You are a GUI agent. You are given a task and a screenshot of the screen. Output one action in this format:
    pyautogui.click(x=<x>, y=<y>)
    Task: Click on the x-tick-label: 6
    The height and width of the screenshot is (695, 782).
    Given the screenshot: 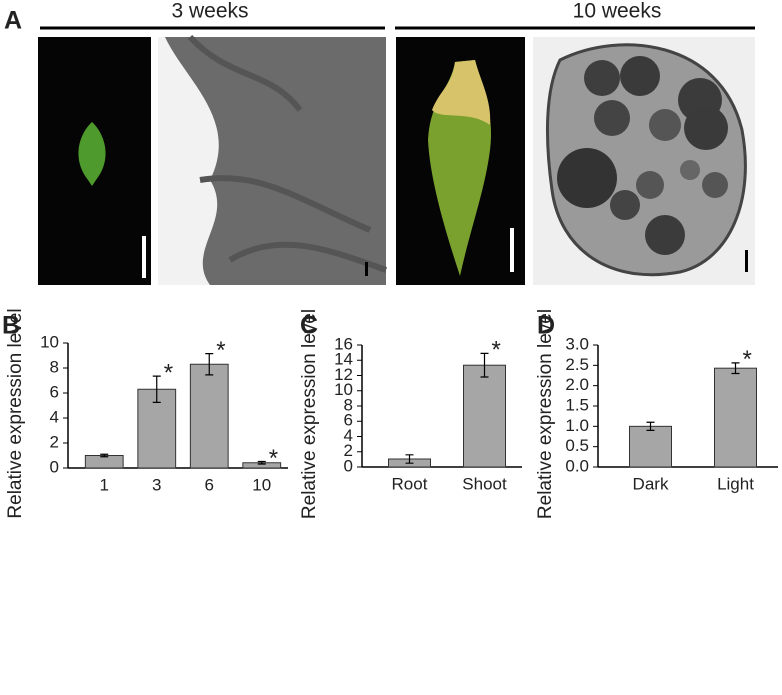 What is the action you would take?
    pyautogui.click(x=209, y=484)
    